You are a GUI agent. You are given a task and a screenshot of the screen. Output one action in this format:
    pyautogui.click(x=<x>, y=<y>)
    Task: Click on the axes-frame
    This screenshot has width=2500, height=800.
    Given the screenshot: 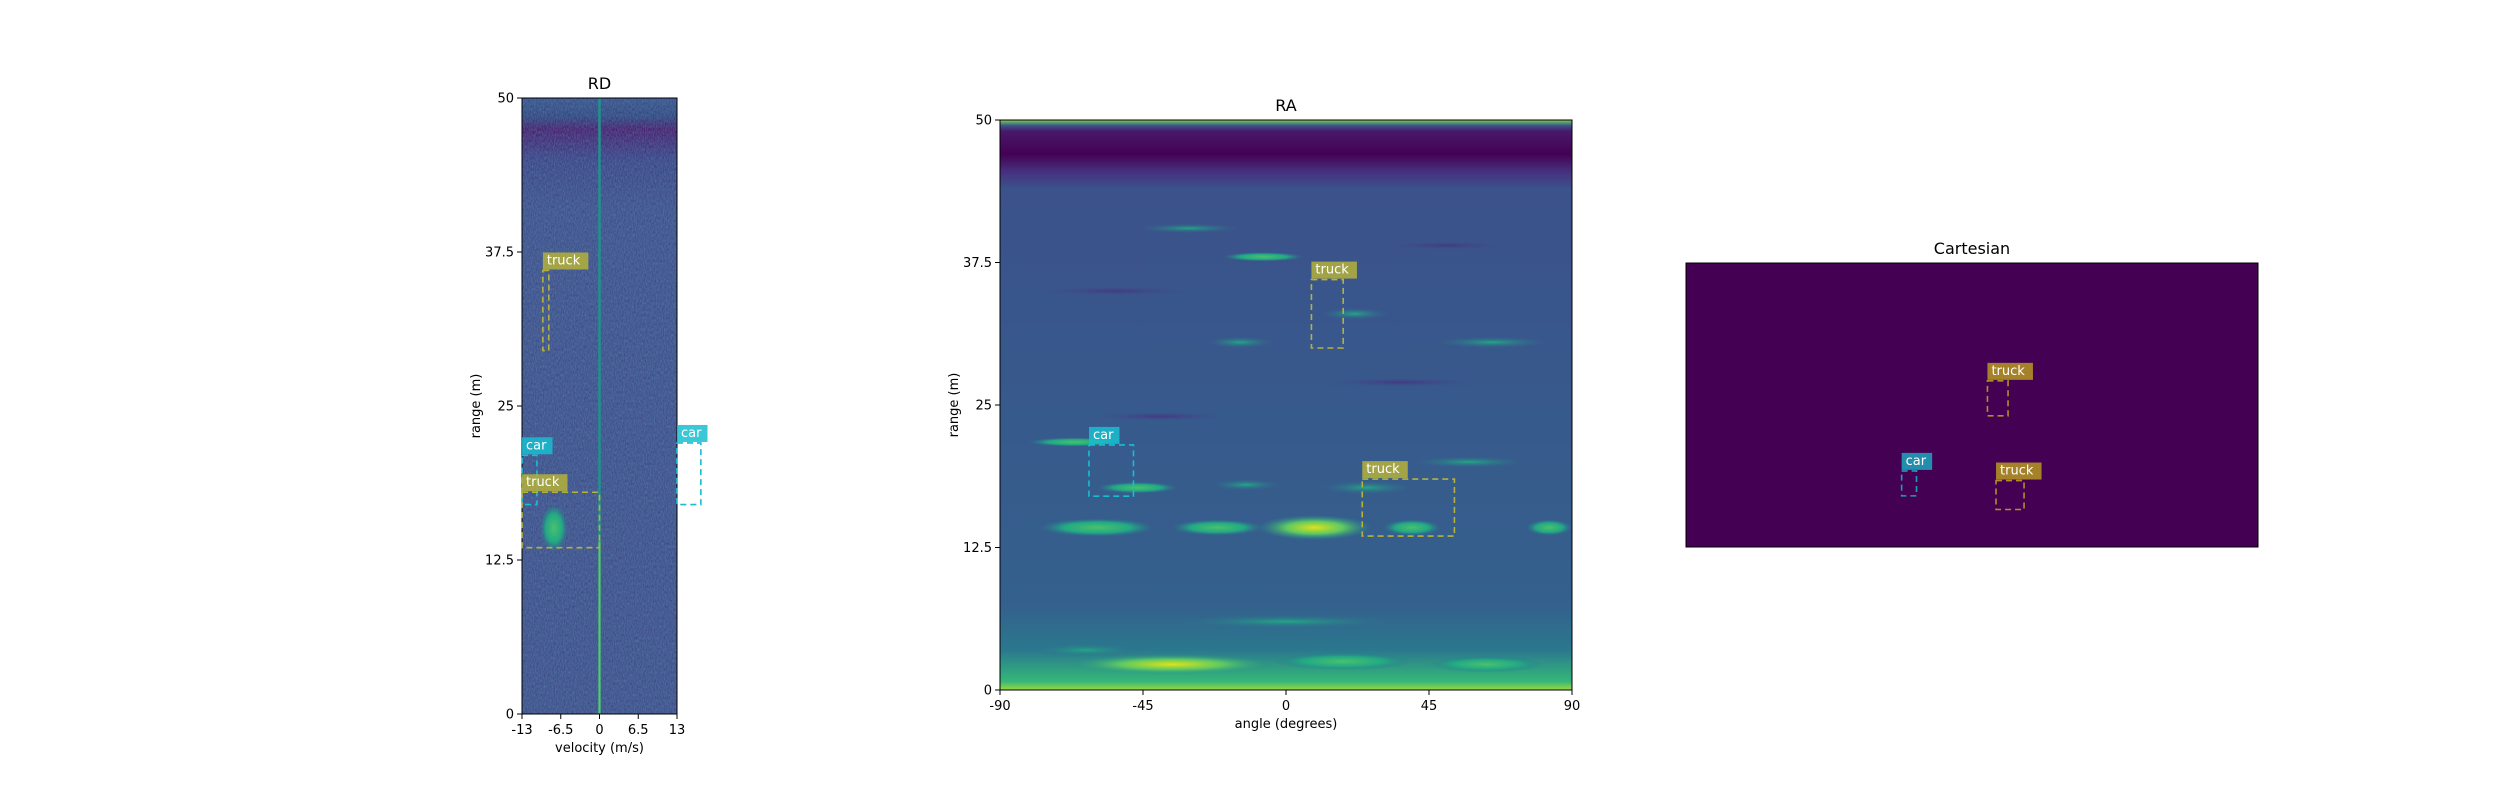 What is the action you would take?
    pyautogui.click(x=1972, y=405)
    